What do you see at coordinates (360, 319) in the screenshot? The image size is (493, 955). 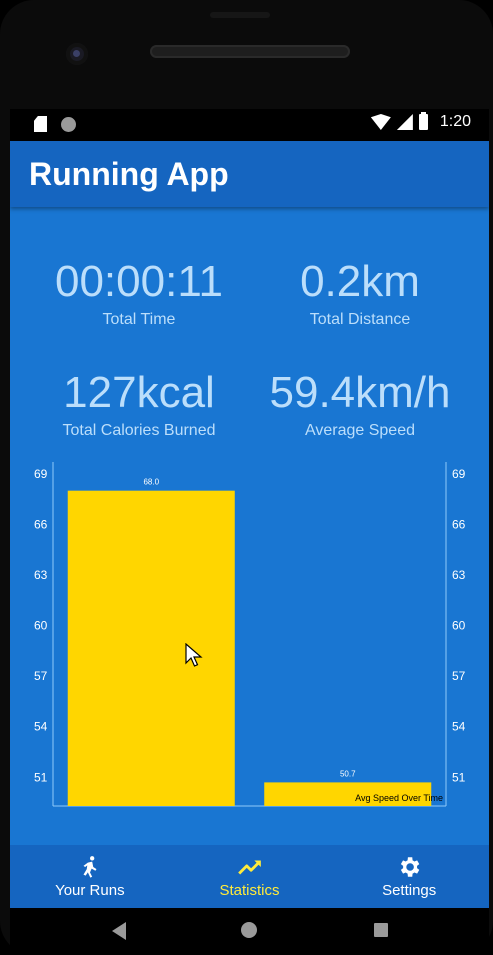 I see `total-distance-label: Total Distance` at bounding box center [360, 319].